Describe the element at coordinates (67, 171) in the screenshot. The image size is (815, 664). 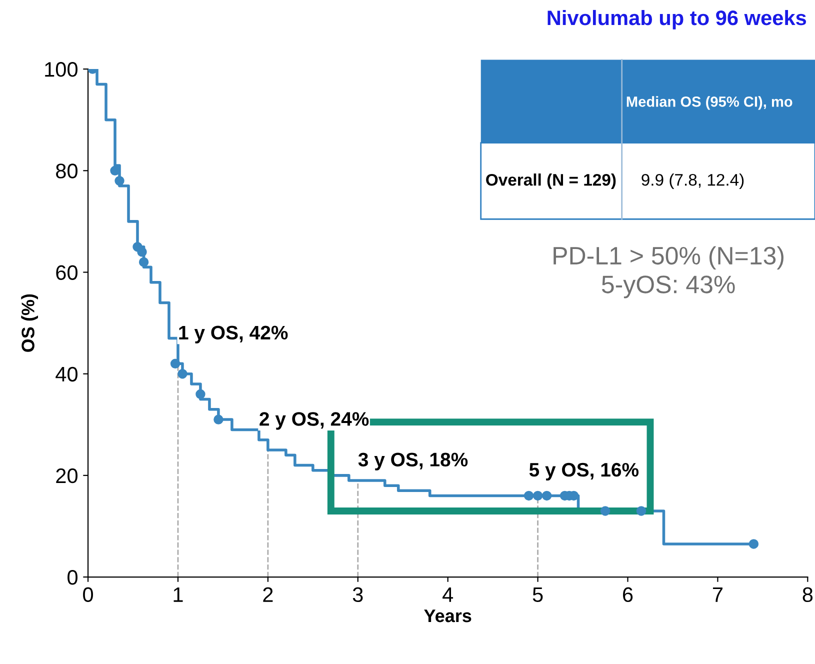
I see `y-tick-label: 80` at that location.